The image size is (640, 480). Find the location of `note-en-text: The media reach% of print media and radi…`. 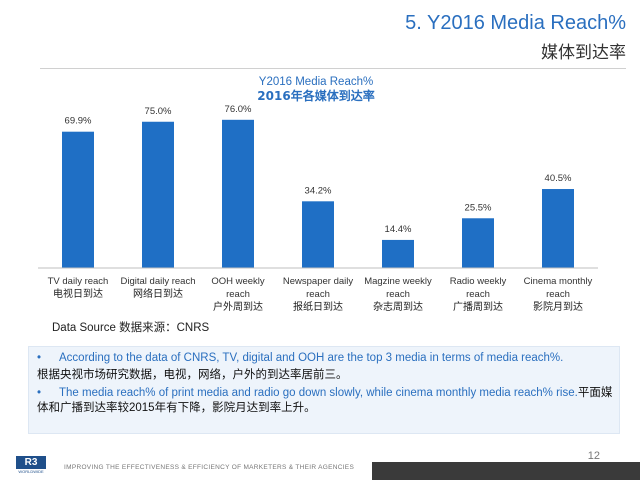

note-en-text: The media reach% of print media and radi… is located at coordinates (318, 393).